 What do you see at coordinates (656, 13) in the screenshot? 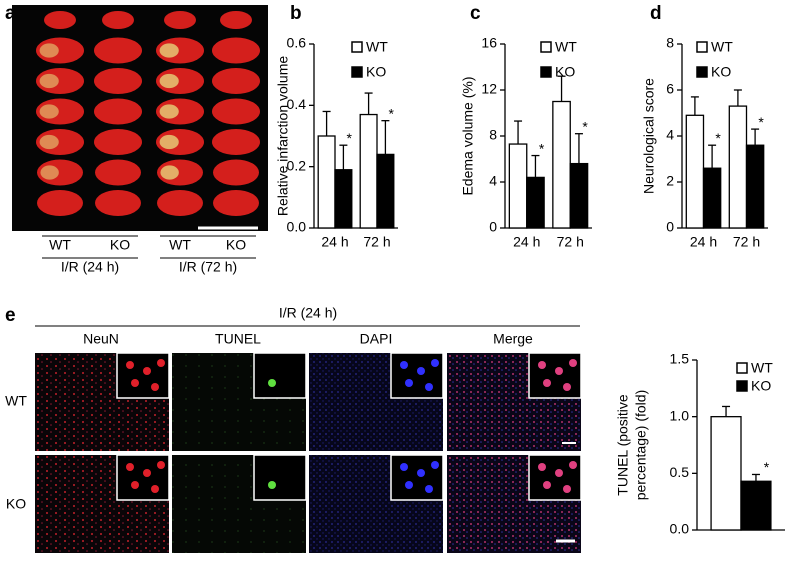
I see `panel-letter: d` at bounding box center [656, 13].